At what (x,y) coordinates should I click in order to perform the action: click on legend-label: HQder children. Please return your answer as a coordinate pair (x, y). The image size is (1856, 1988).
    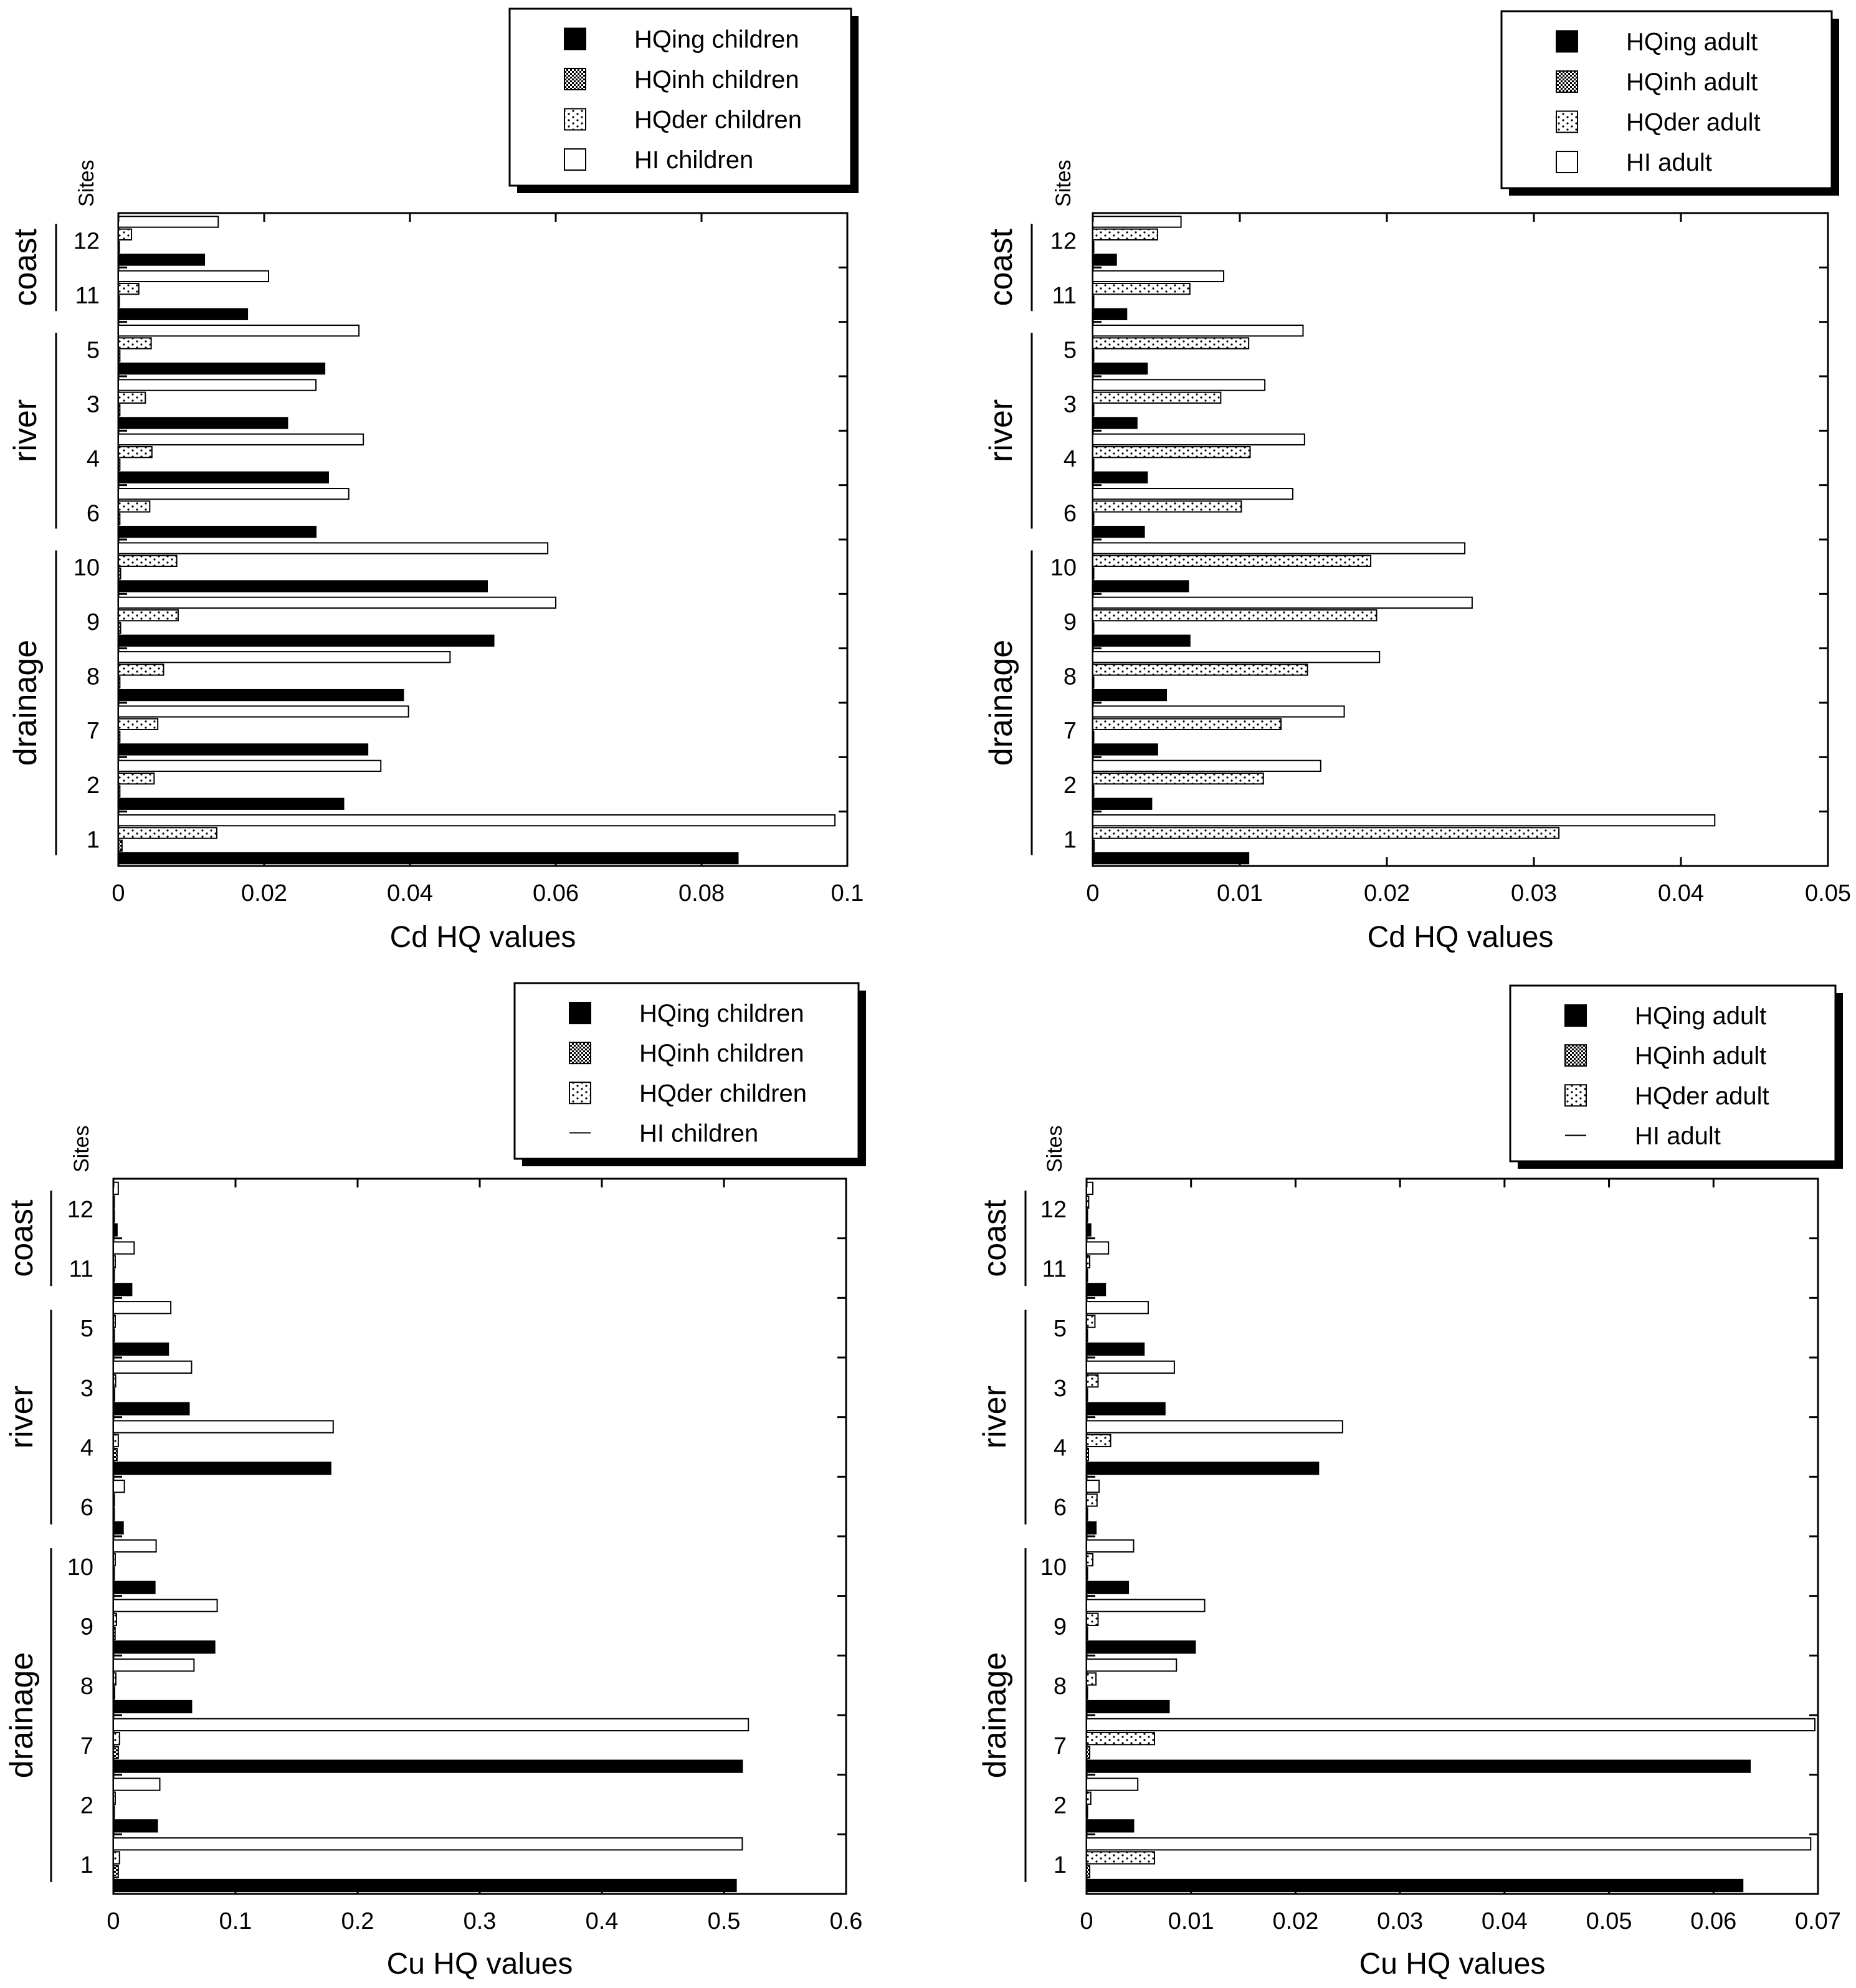
    Looking at the image, I should click on (723, 1093).